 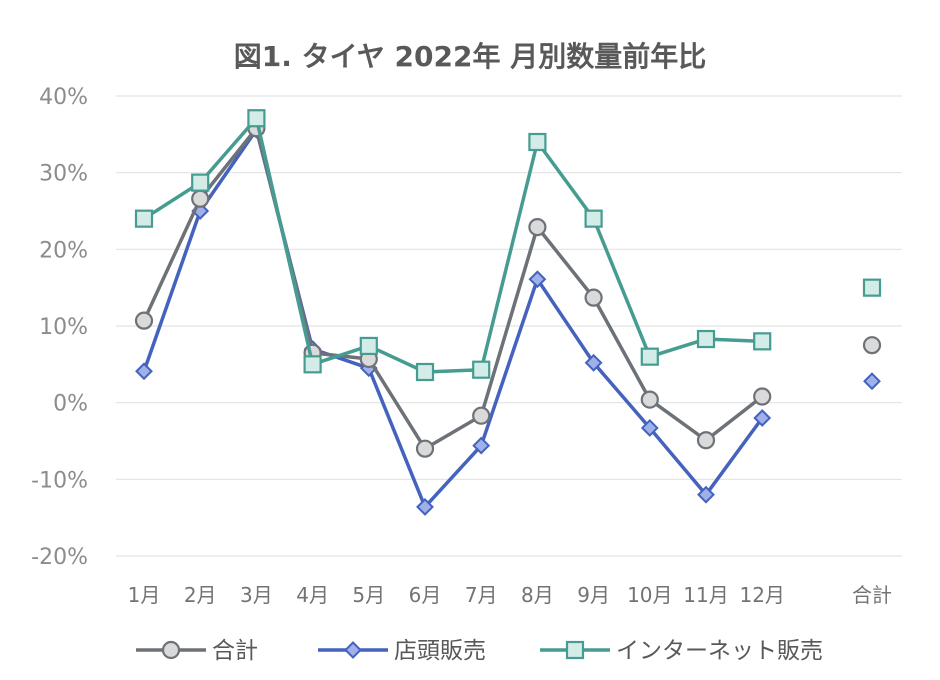 I want to click on x-tick-label: 6月, so click(x=425, y=595).